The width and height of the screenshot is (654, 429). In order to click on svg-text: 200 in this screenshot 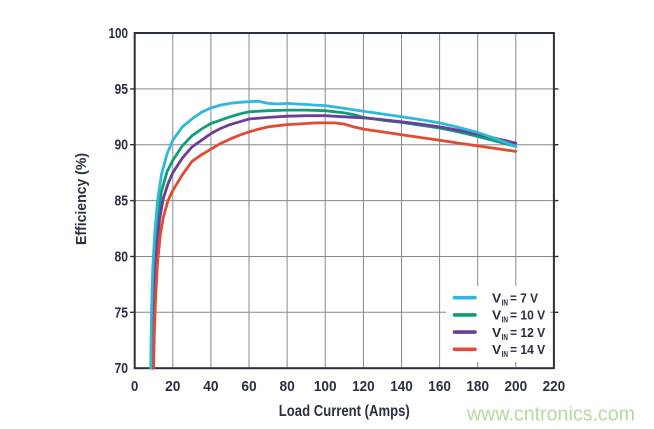, I will do `click(516, 386)`.